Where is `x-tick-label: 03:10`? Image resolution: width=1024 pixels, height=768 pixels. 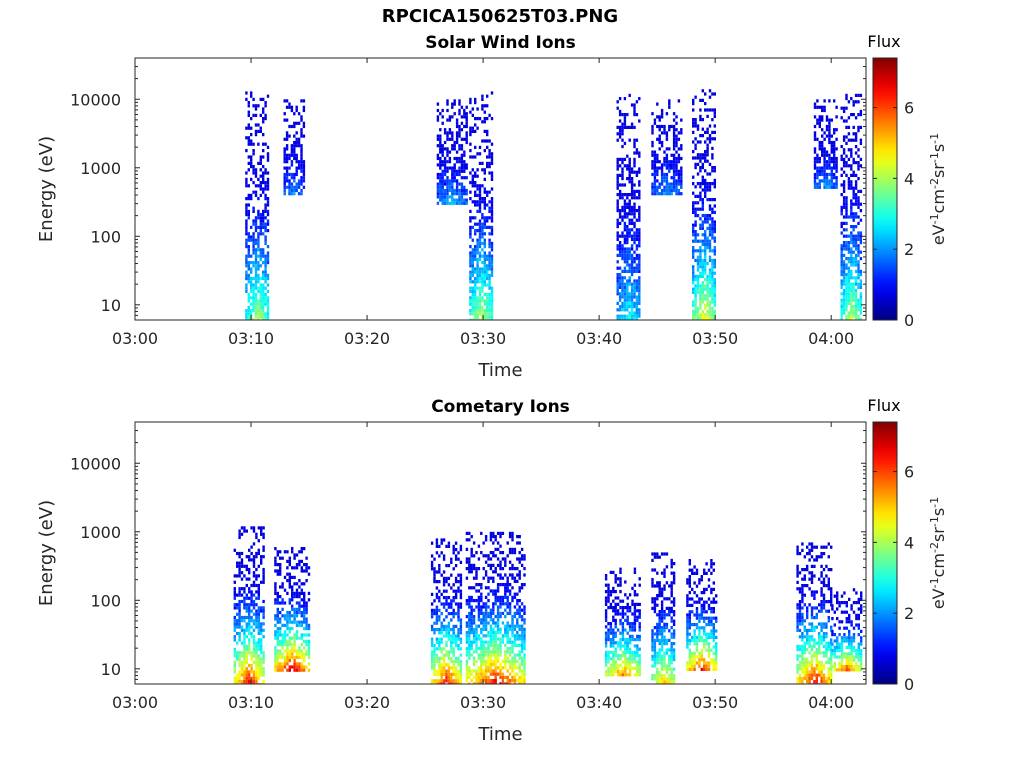 x-tick-label: 03:10 is located at coordinates (251, 338).